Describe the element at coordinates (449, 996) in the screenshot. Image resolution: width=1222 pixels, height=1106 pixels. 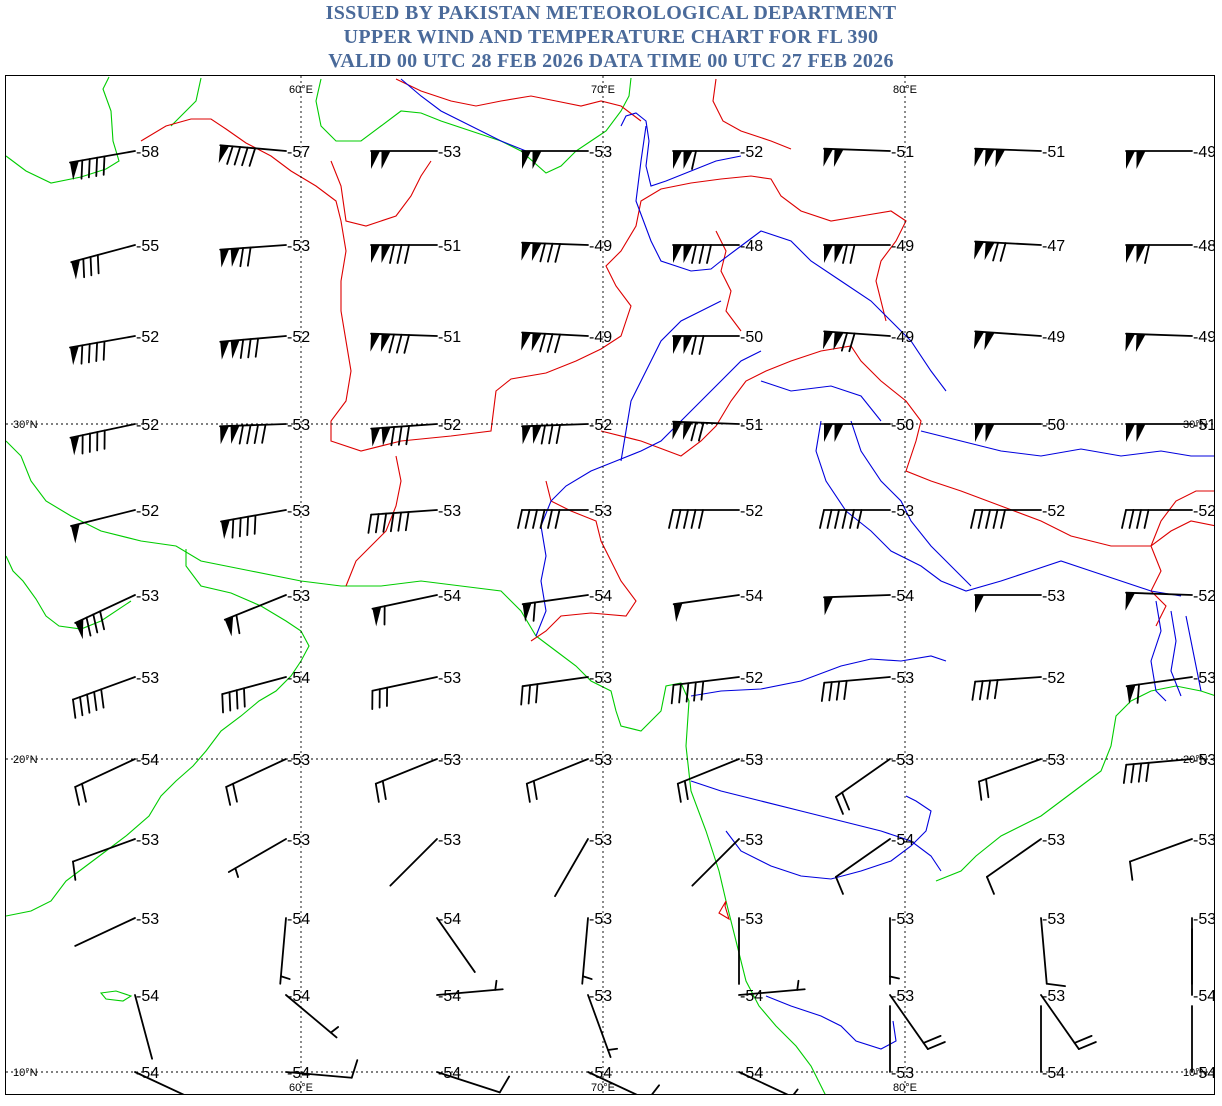
I see `temperature-label: -54` at that location.